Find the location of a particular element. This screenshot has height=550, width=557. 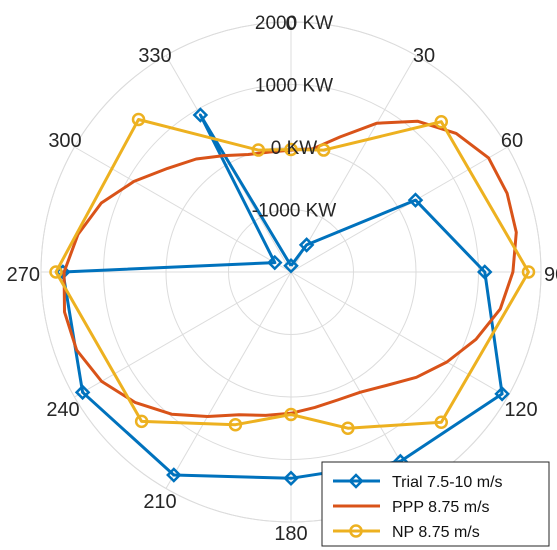

r-tick-label: 2000 KW is located at coordinates (294, 23).